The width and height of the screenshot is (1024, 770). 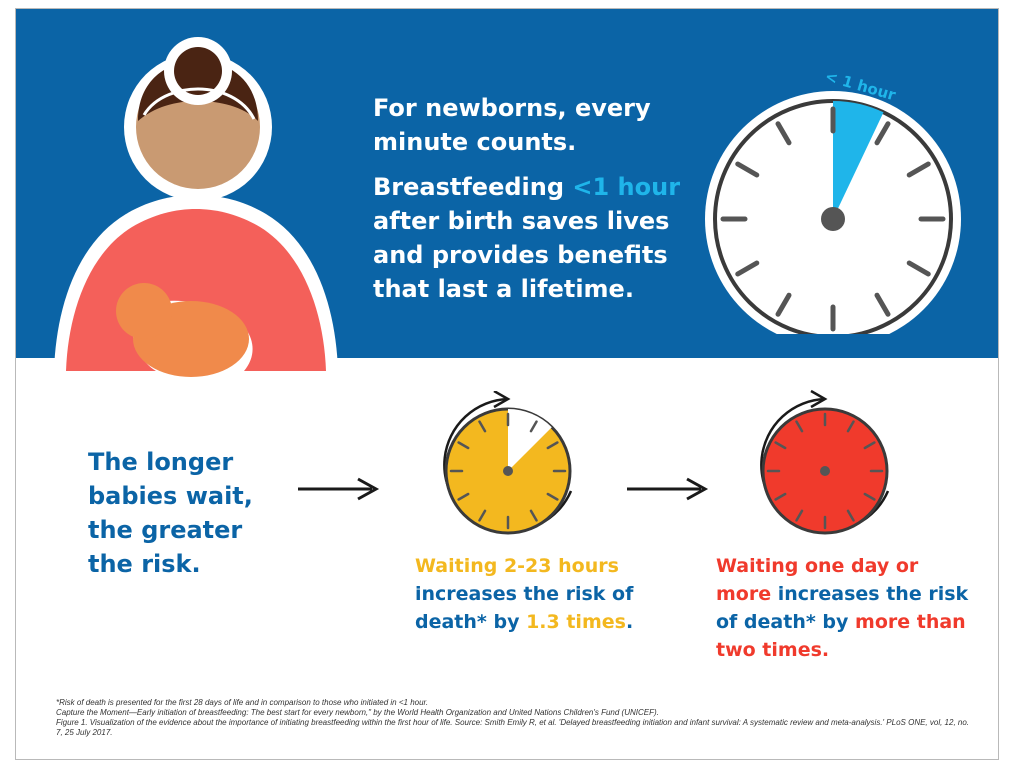 I want to click on headline-line2-prefix: Breastfeeding, so click(x=473, y=187).